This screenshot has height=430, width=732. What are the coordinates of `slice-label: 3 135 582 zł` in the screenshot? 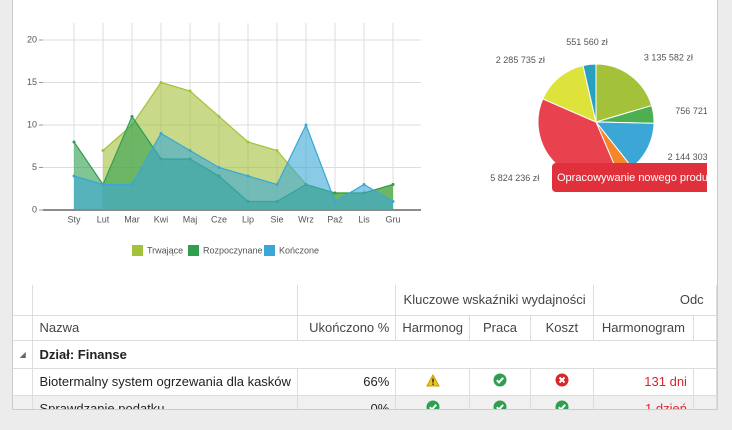 It's located at (668, 57).